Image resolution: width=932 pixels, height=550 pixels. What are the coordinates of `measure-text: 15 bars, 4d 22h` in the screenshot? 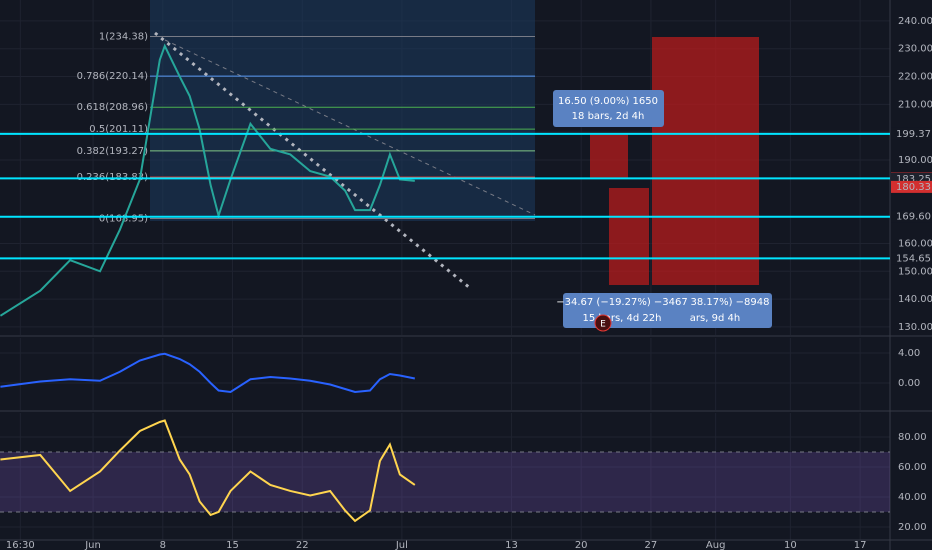 It's located at (621, 318).